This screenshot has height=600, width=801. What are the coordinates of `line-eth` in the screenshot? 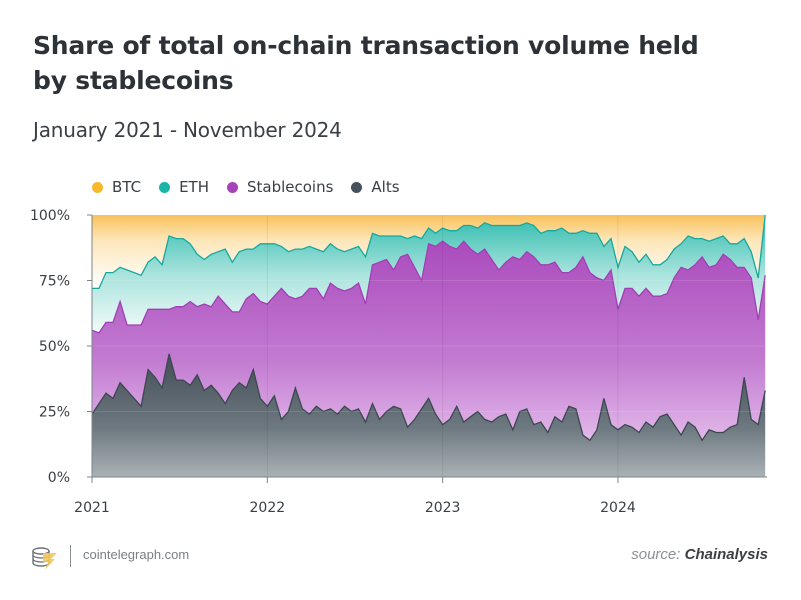 It's located at (429, 252).